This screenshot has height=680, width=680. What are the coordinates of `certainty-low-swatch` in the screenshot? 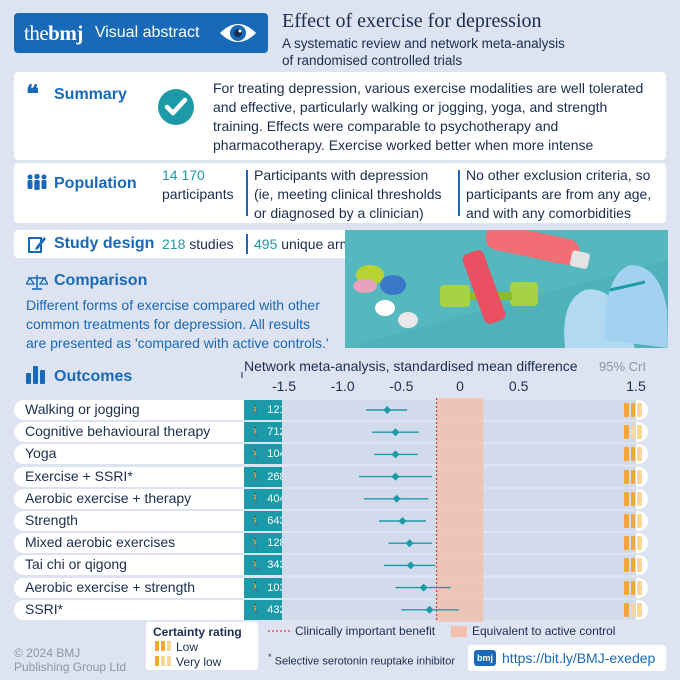 It's located at (163, 646).